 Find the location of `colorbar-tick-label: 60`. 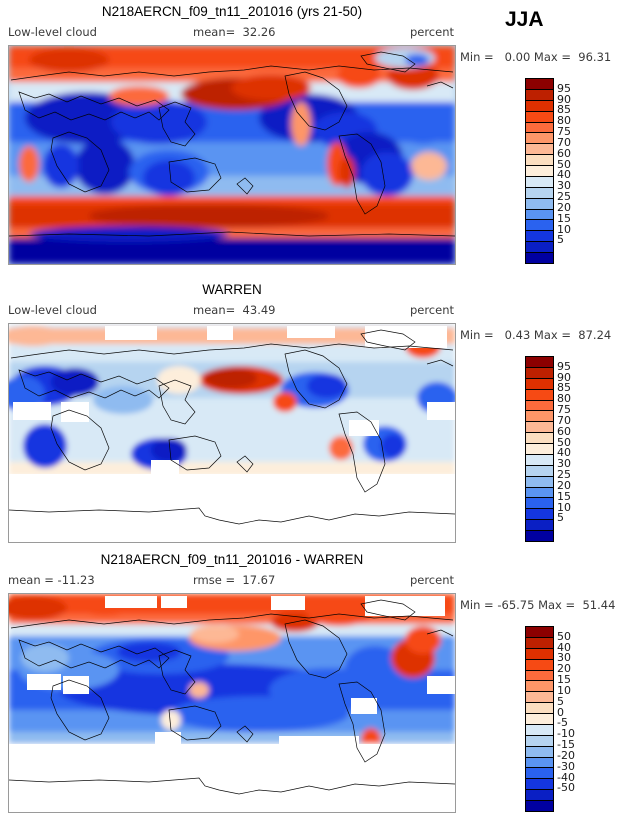

colorbar-tick-label: 60 is located at coordinates (564, 431).